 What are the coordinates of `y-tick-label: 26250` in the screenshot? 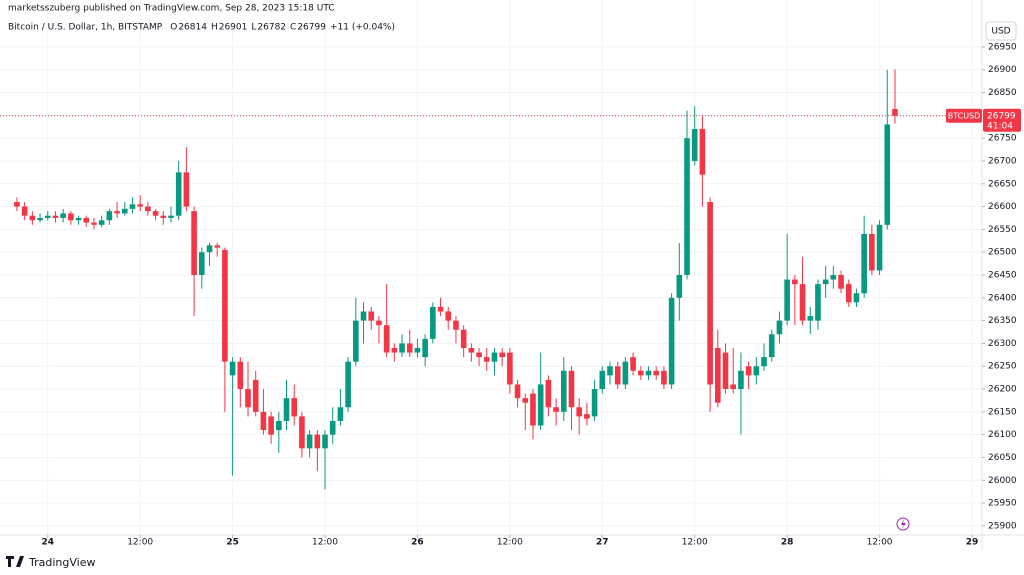 It's located at (1002, 367).